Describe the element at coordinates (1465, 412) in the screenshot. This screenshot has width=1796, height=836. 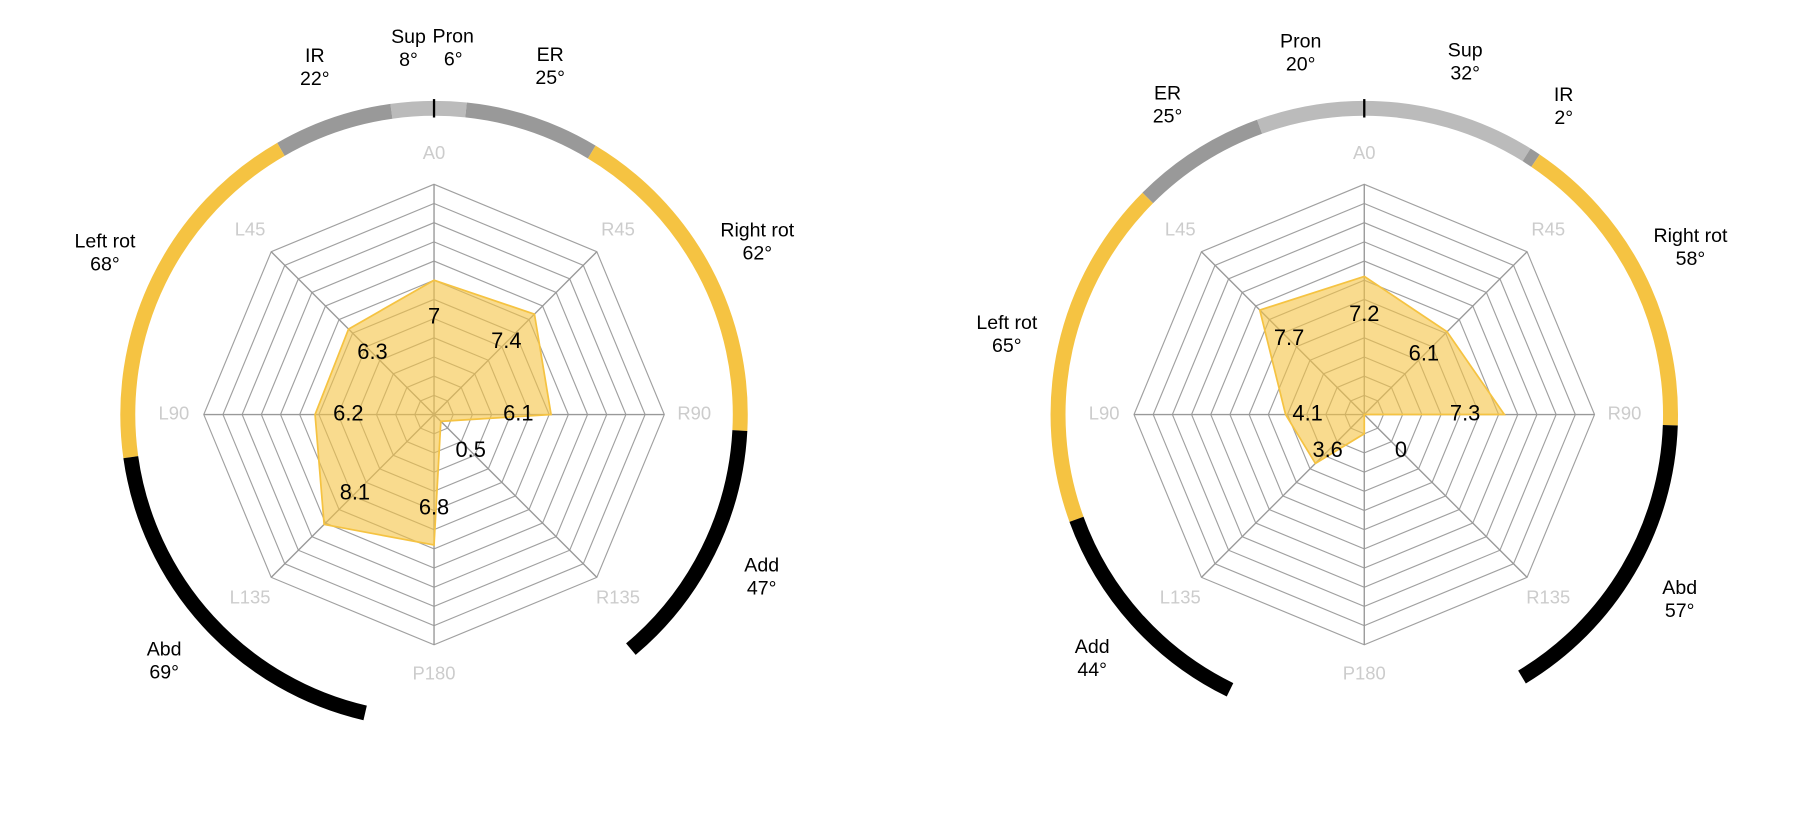
I see `value-label: 7.3` at that location.